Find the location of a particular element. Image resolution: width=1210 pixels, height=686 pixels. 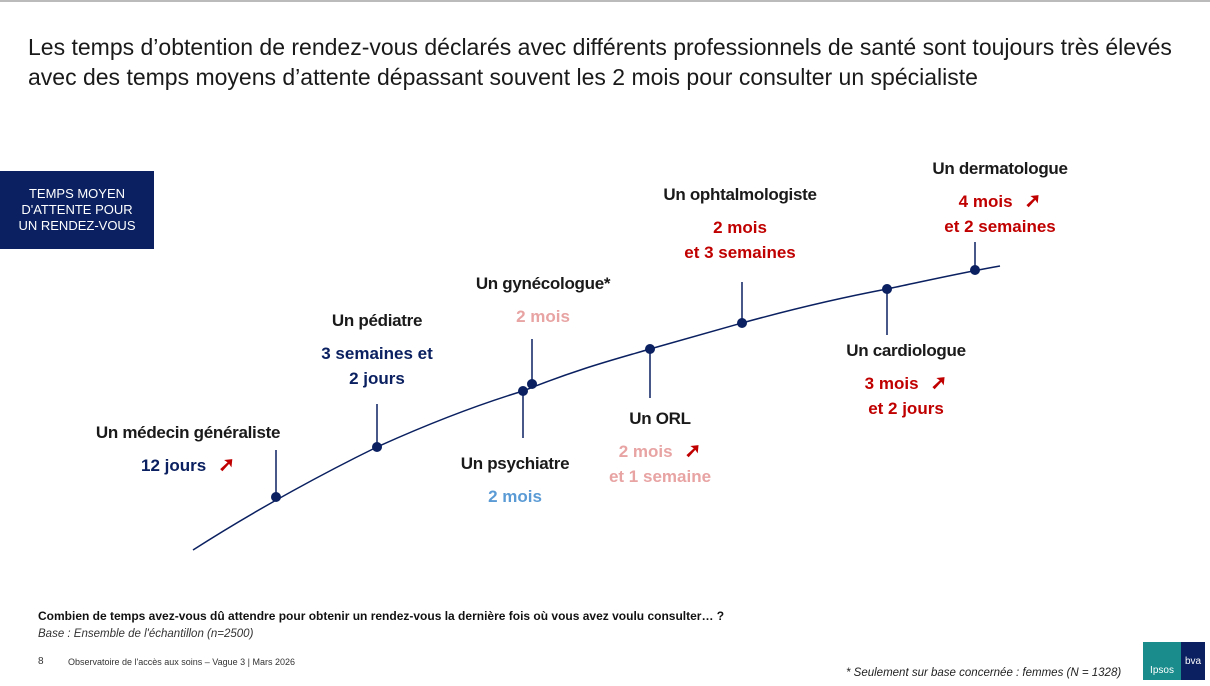

item-value: 12 jours is located at coordinates (174, 465).